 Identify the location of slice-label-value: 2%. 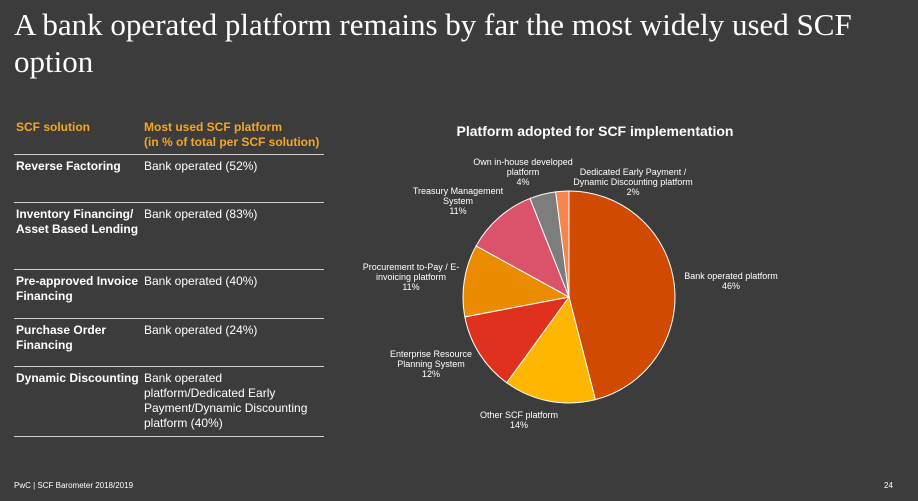
(633, 192).